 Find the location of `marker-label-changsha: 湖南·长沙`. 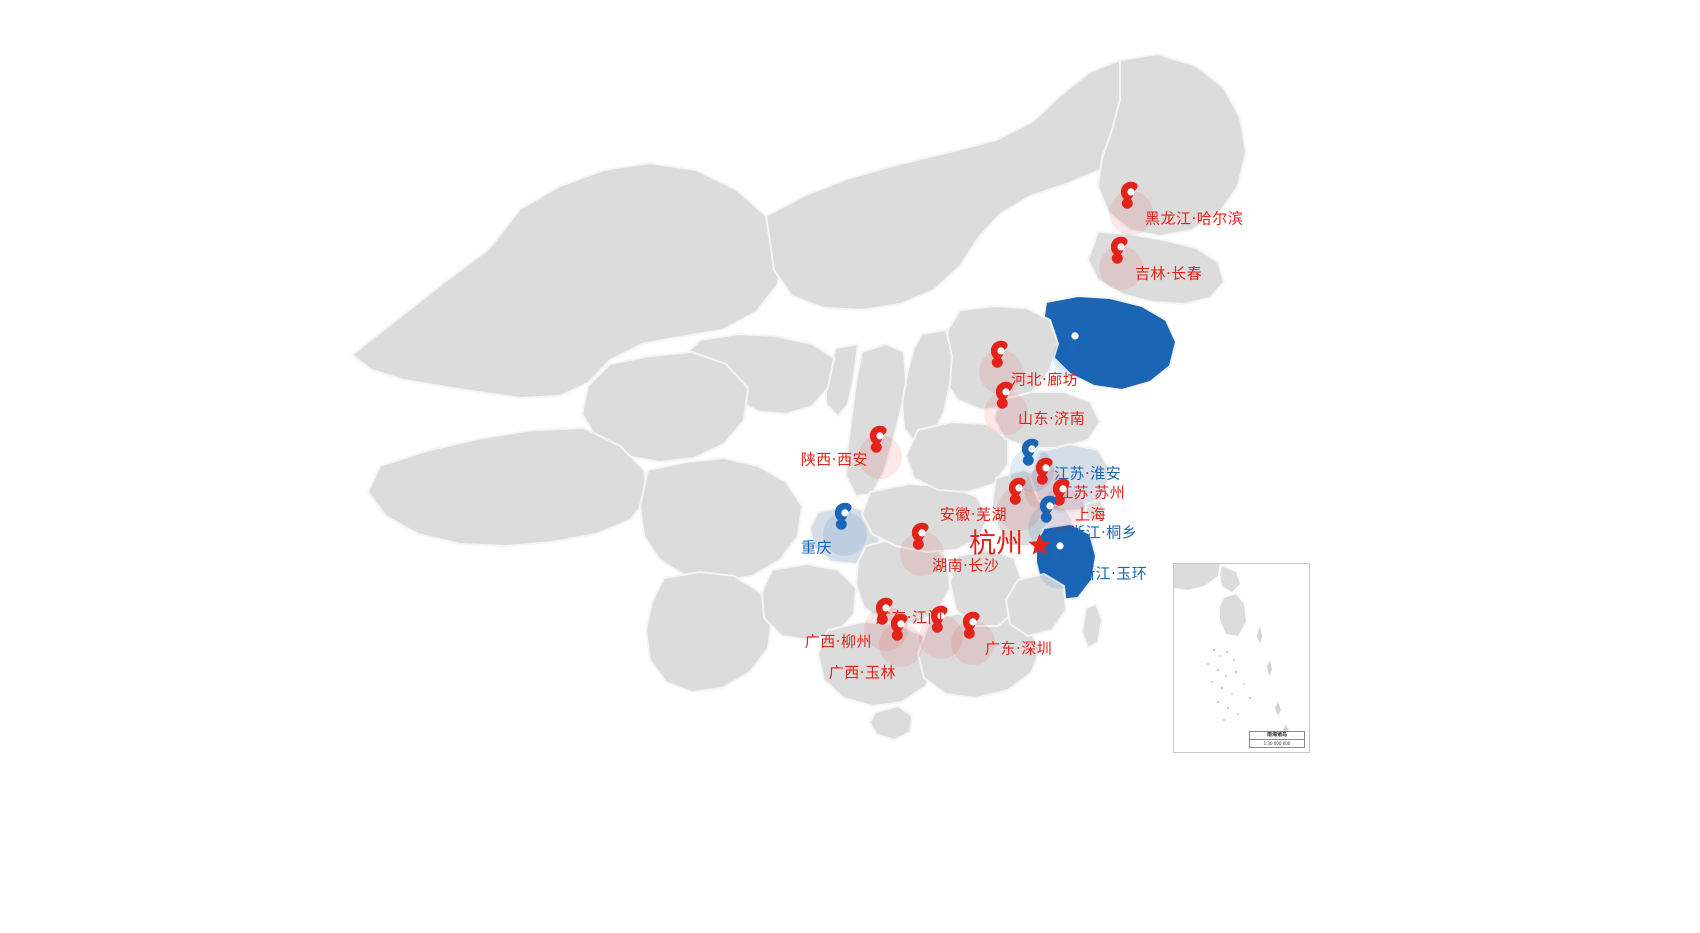

marker-label-changsha: 湖南·长沙 is located at coordinates (966, 565).